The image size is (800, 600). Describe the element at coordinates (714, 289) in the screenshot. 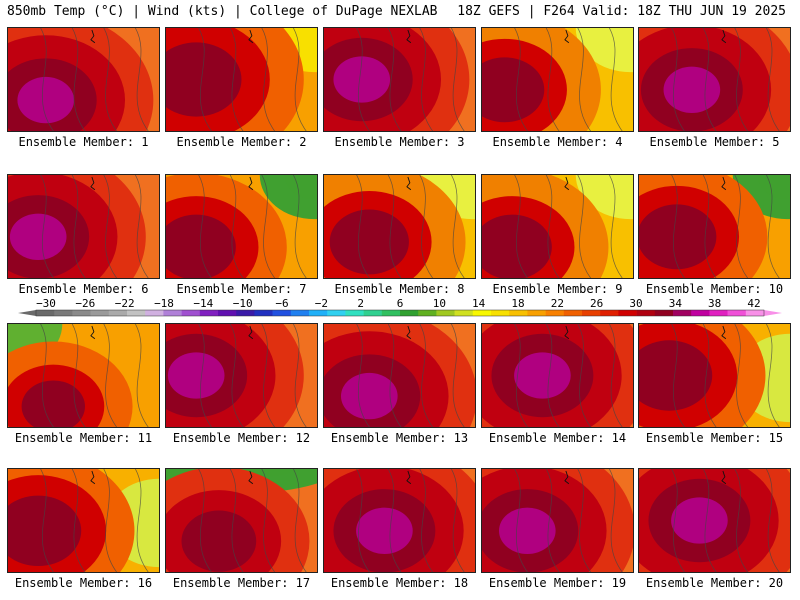

I see `ensemble-member-label: Ensemble Member: 10` at that location.